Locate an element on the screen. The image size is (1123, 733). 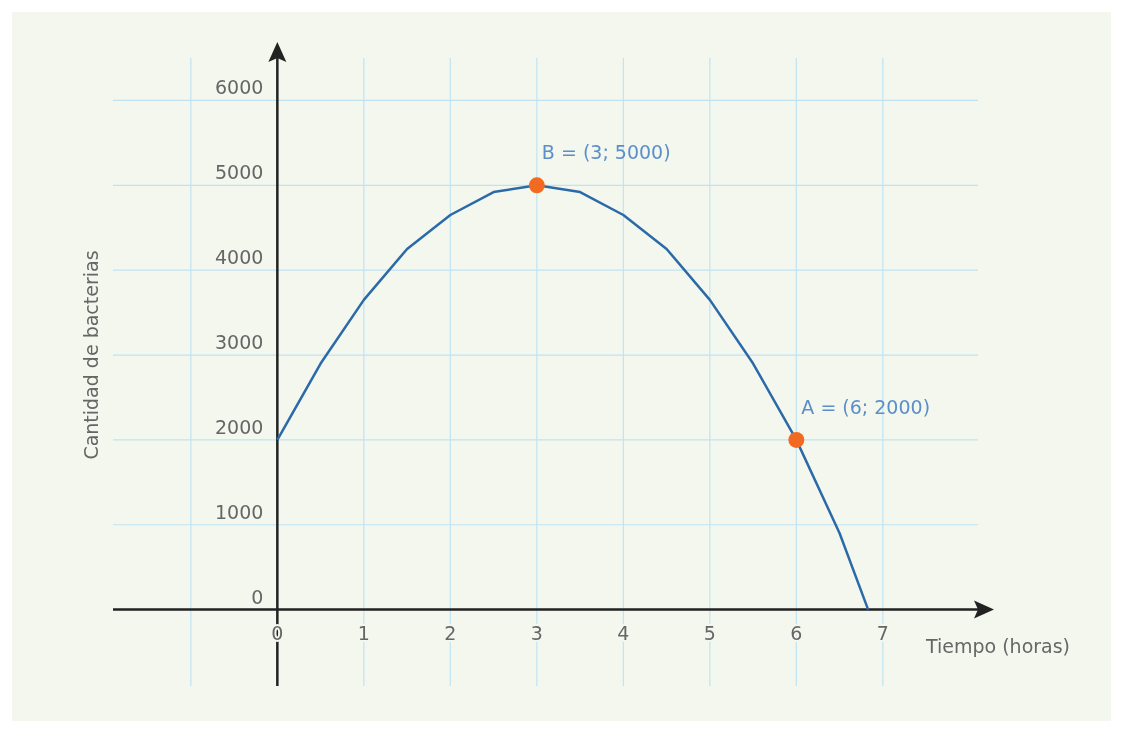
y-tick-label: 5000 is located at coordinates (239, 172).